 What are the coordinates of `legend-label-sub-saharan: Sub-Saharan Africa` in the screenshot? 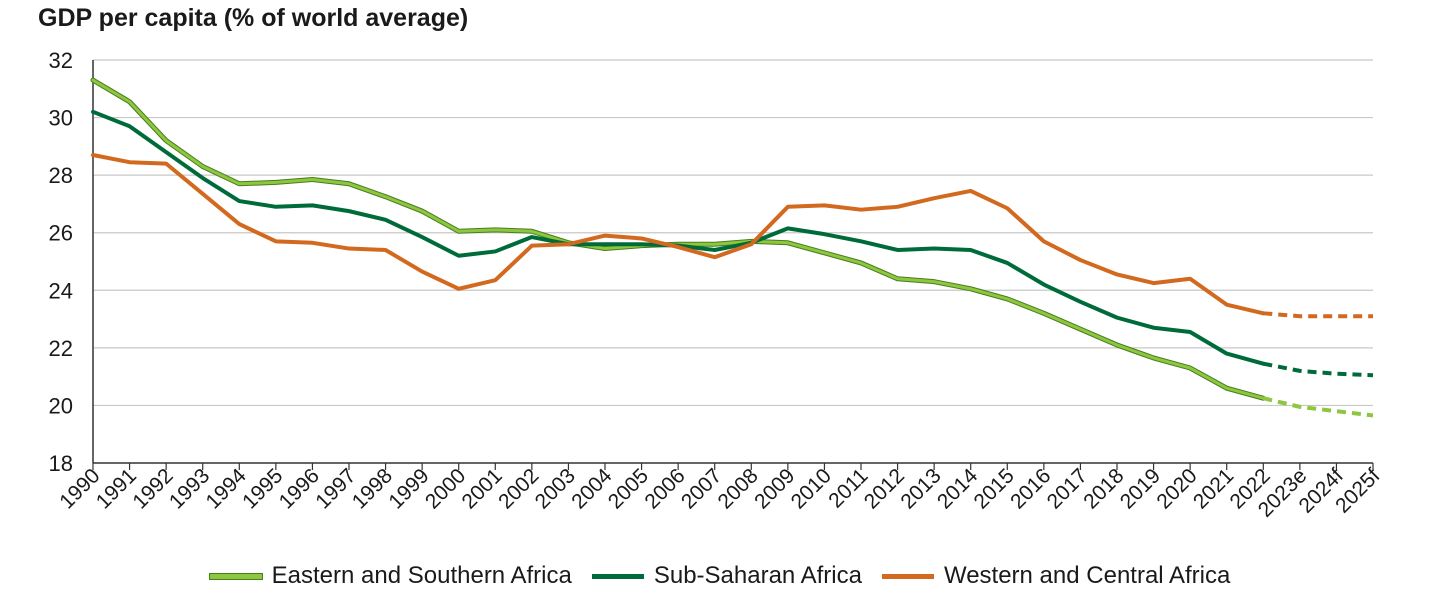 It's located at (757, 575).